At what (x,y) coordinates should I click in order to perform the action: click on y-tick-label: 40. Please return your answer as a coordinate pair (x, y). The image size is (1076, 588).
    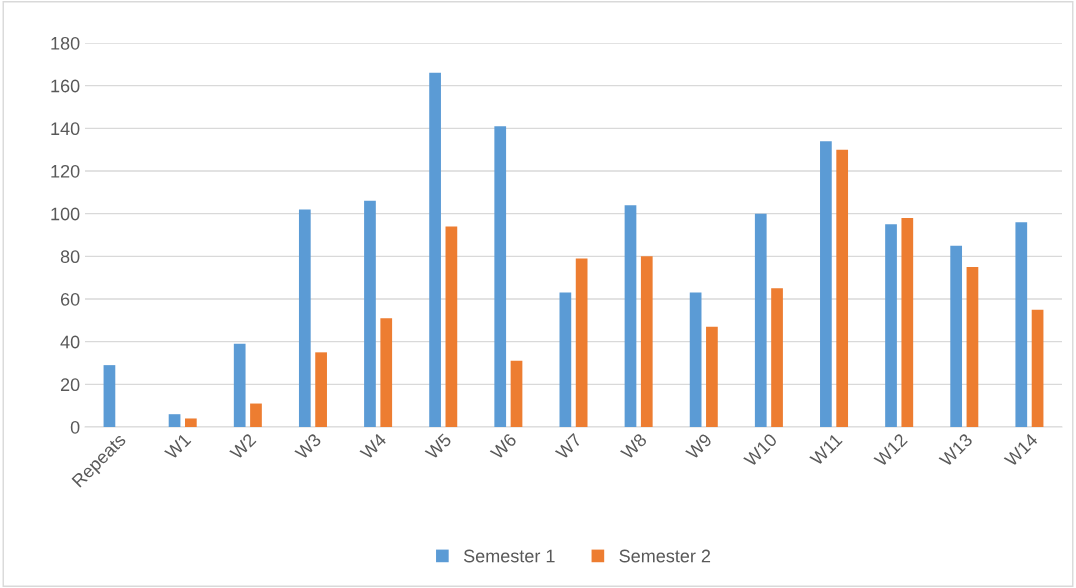
    Looking at the image, I should click on (70, 342).